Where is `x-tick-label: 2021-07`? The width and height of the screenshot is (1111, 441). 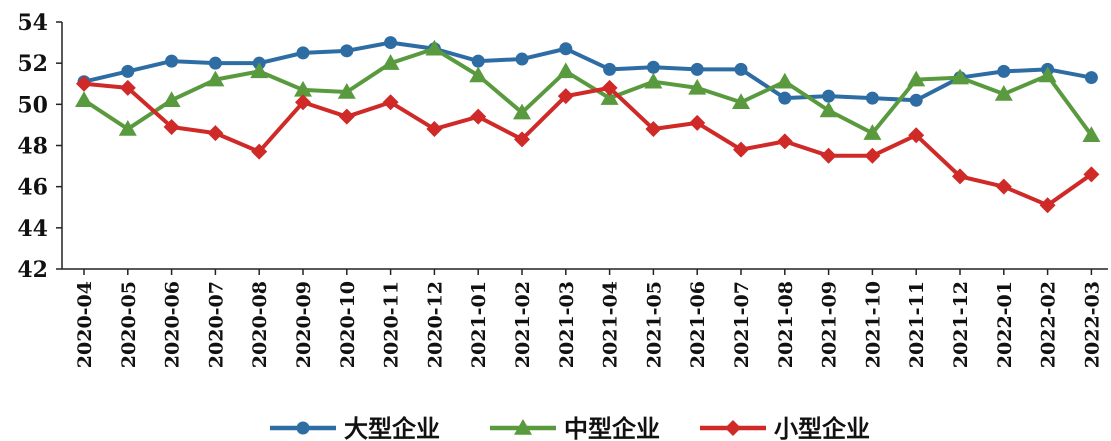
x-tick-label: 2021-07 is located at coordinates (742, 324).